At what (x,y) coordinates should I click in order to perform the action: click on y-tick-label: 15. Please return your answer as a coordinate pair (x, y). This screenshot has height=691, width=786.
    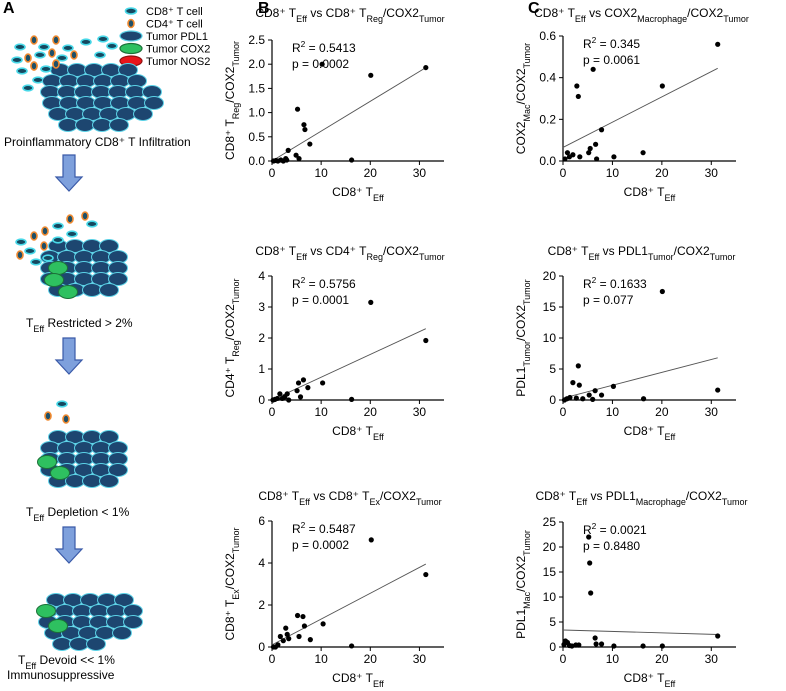
    Looking at the image, I should click on (550, 307).